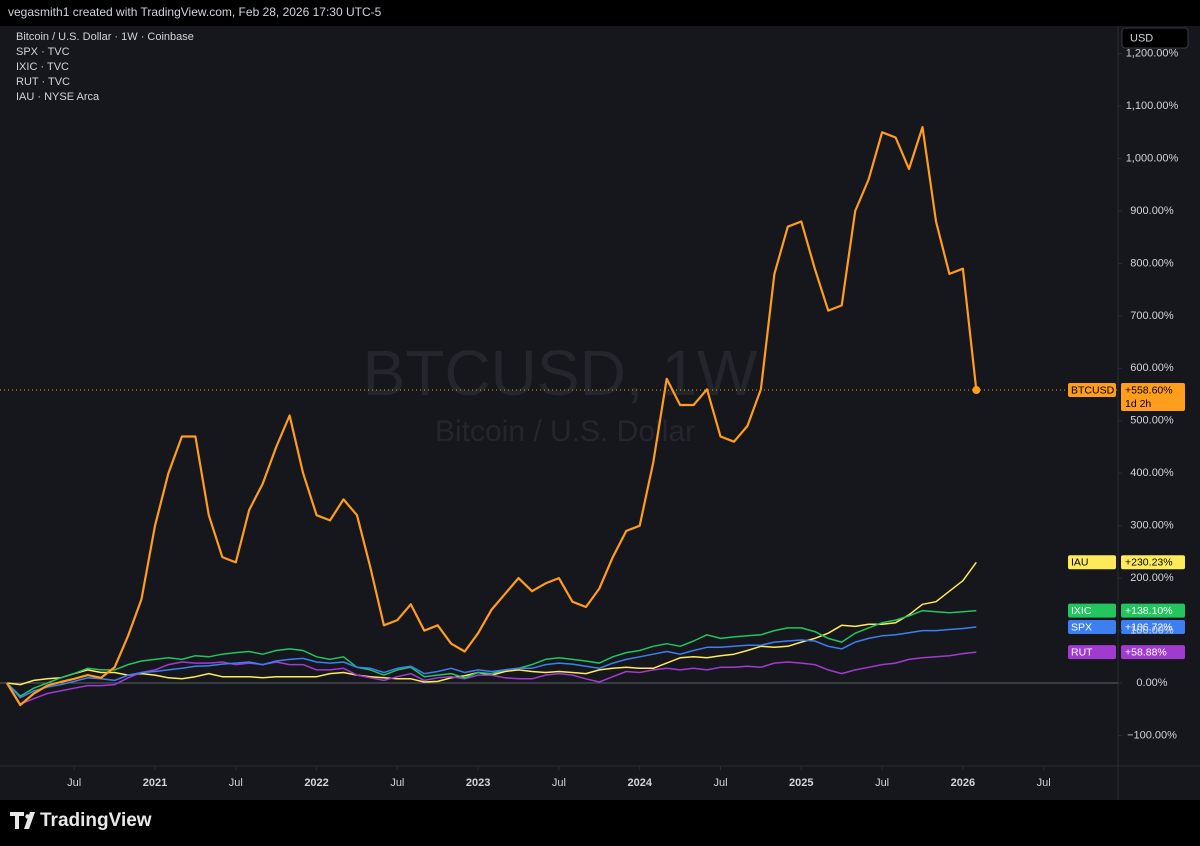  I want to click on x-tick-label: 2021, so click(155, 783).